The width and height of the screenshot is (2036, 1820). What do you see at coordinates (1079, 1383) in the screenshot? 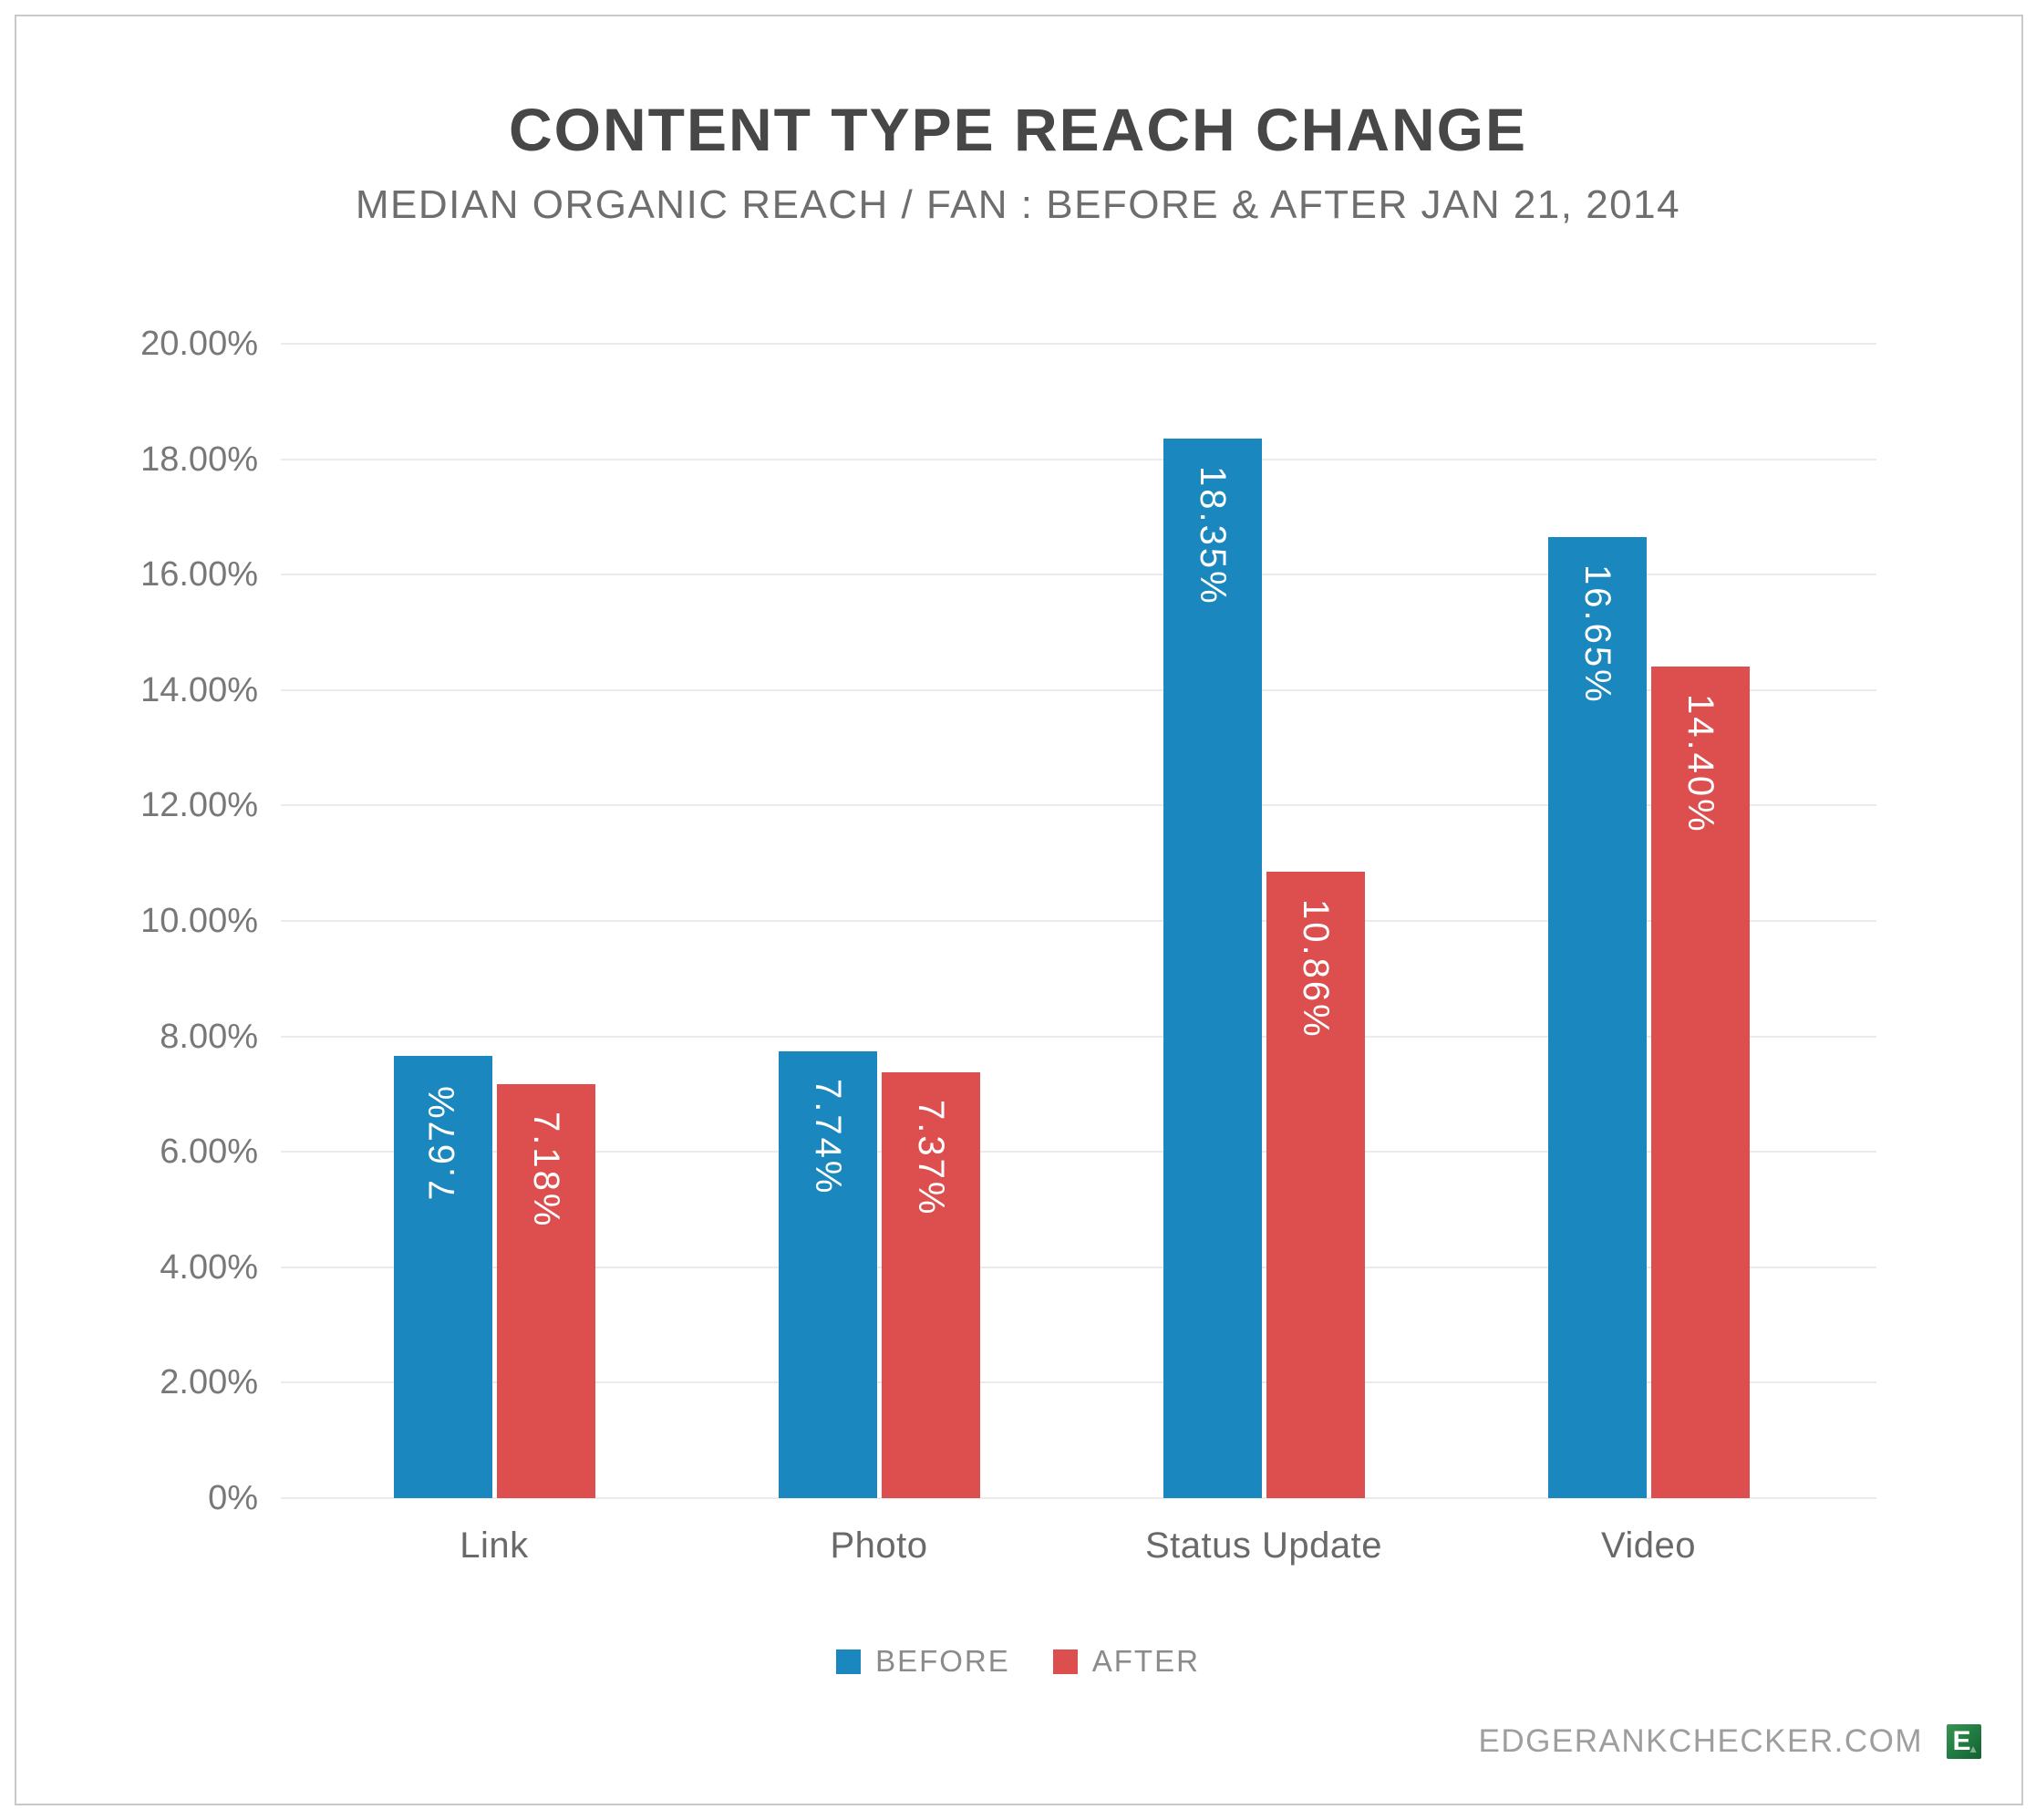
I see `gridline-2-00-` at bounding box center [1079, 1383].